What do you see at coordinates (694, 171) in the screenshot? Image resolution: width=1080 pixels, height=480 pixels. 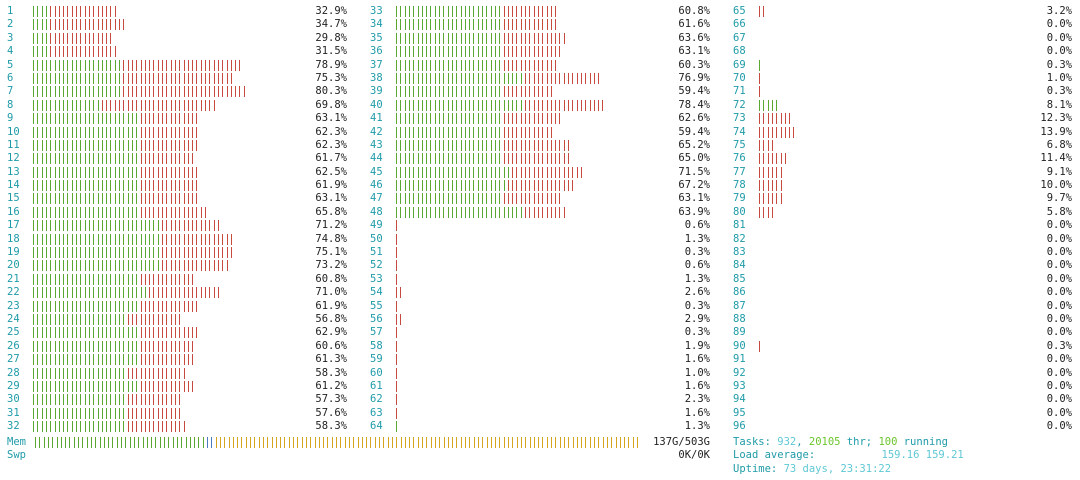 I see `cpu-percent: 71.5%` at bounding box center [694, 171].